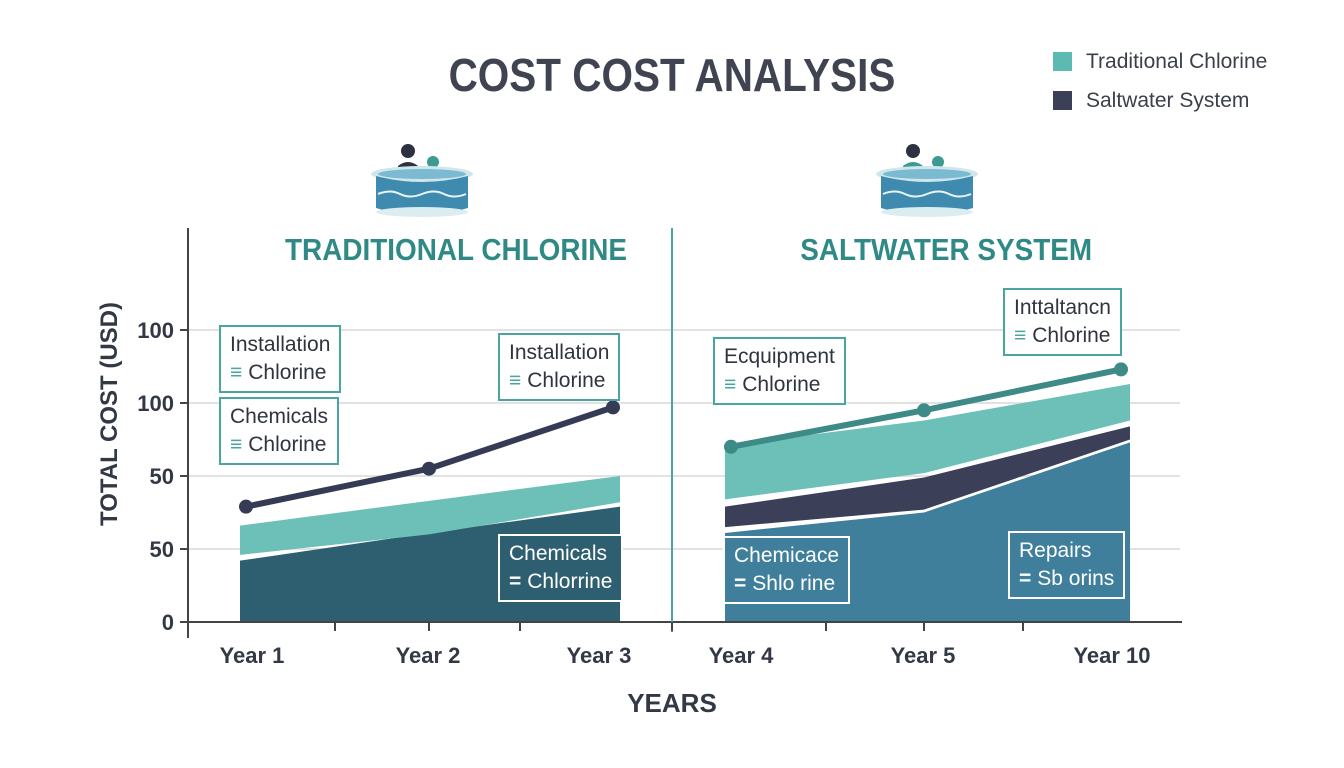 This screenshot has width=1344, height=768. What do you see at coordinates (779, 356) in the screenshot?
I see `annotation-title: Ecquipment` at bounding box center [779, 356].